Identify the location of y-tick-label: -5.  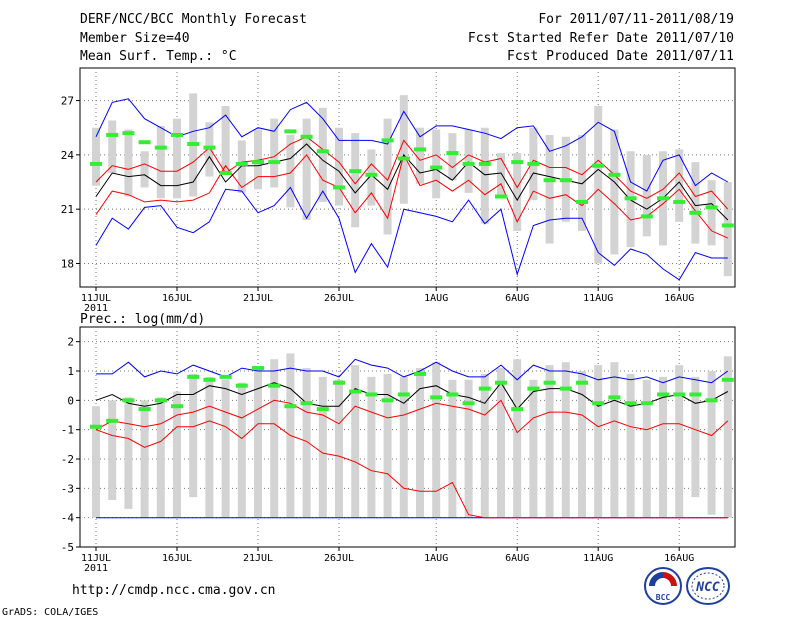
(67, 547).